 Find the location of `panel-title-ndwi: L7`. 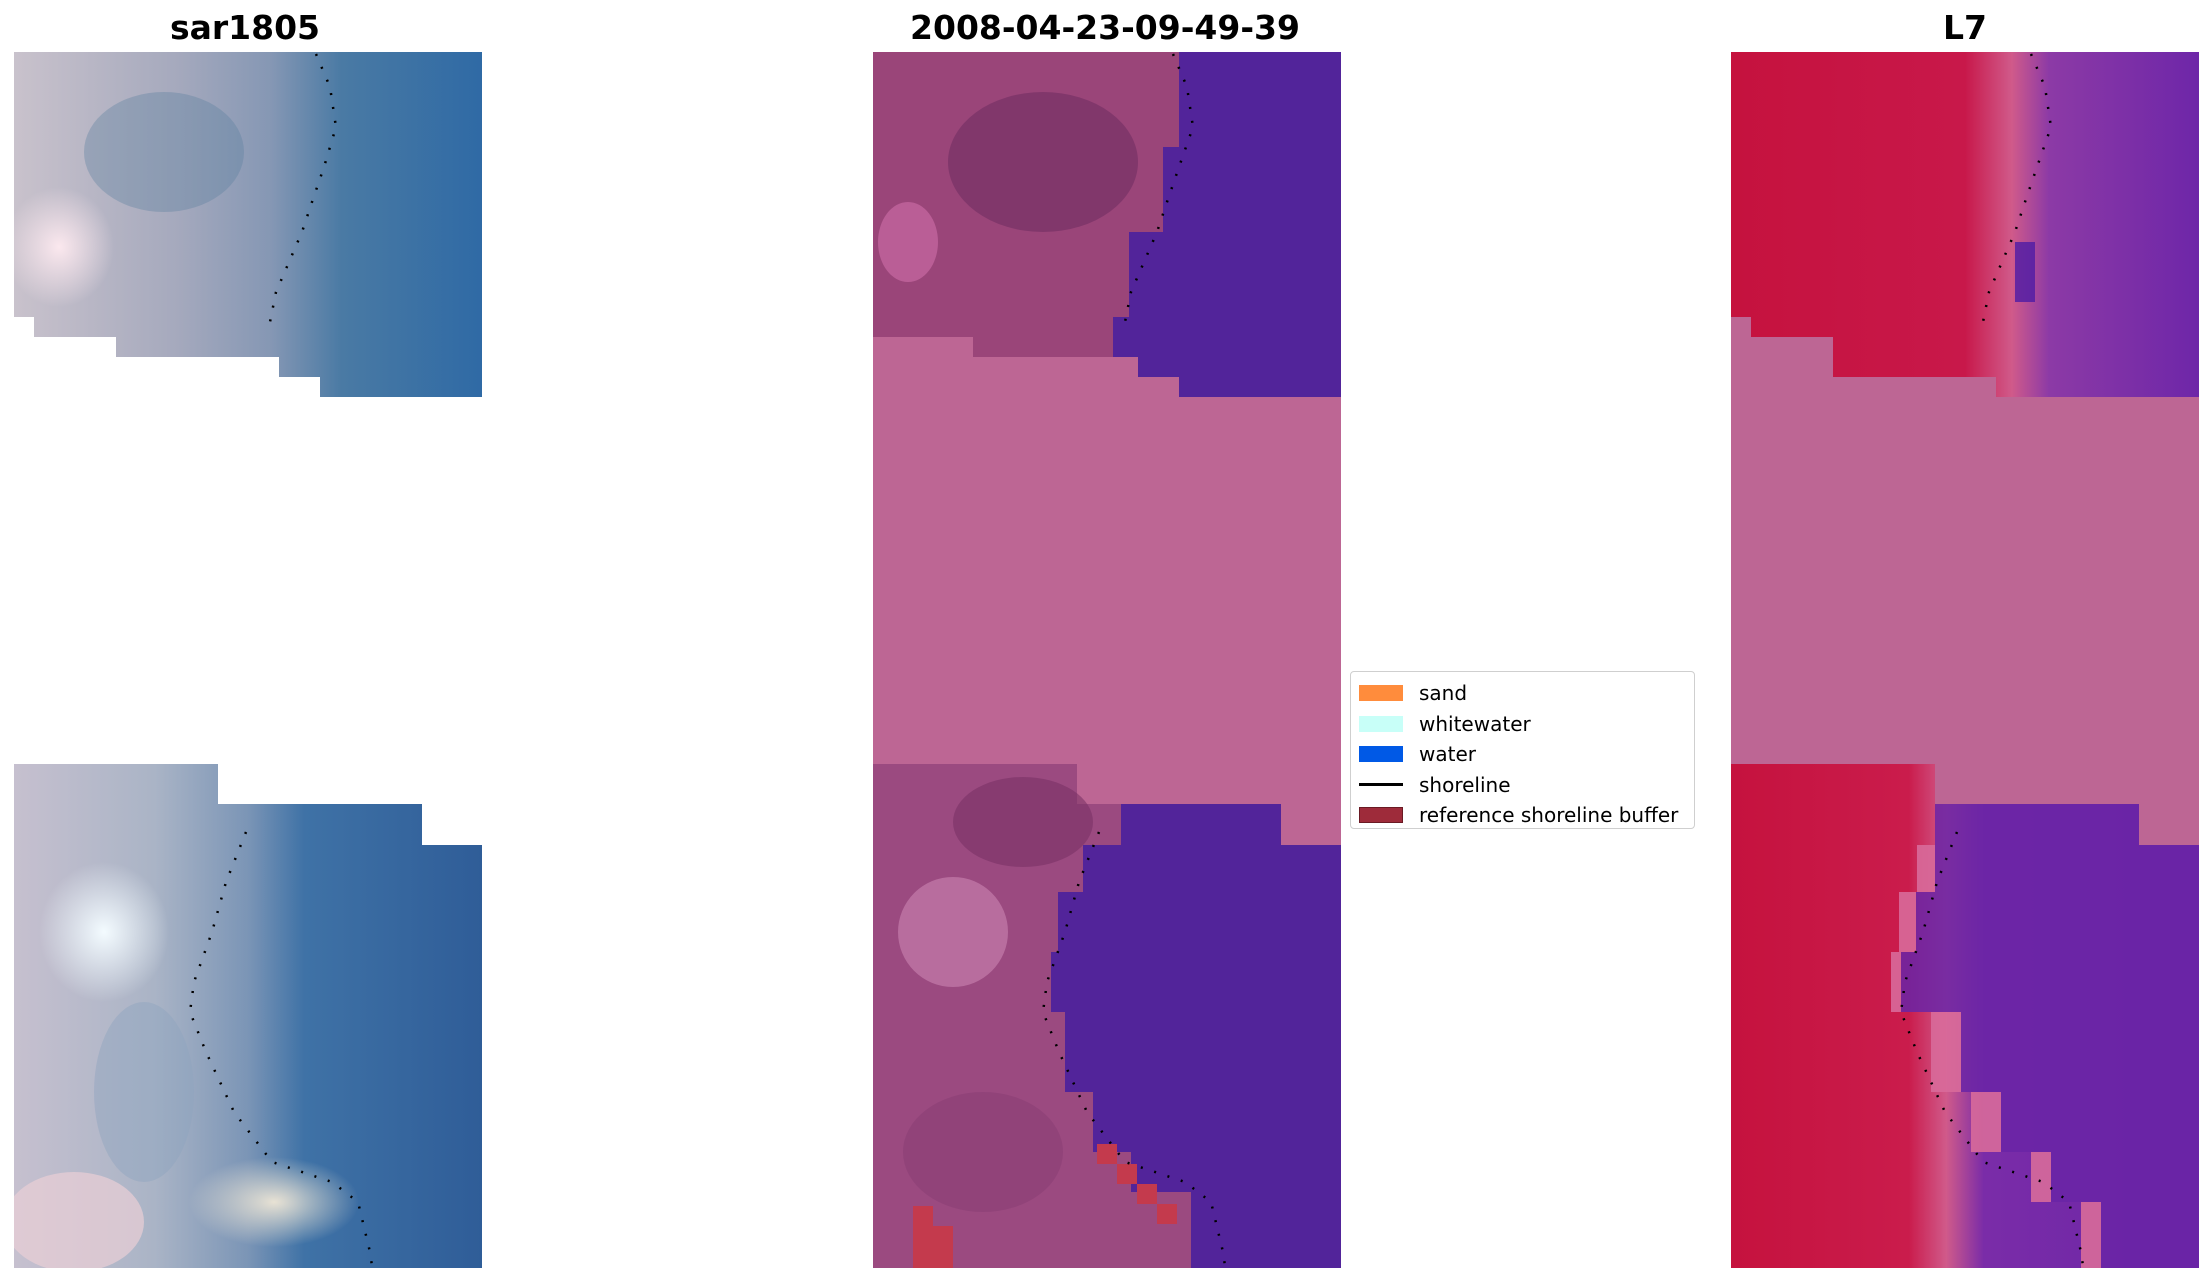

panel-title-ndwi: L7 is located at coordinates (1965, 27).